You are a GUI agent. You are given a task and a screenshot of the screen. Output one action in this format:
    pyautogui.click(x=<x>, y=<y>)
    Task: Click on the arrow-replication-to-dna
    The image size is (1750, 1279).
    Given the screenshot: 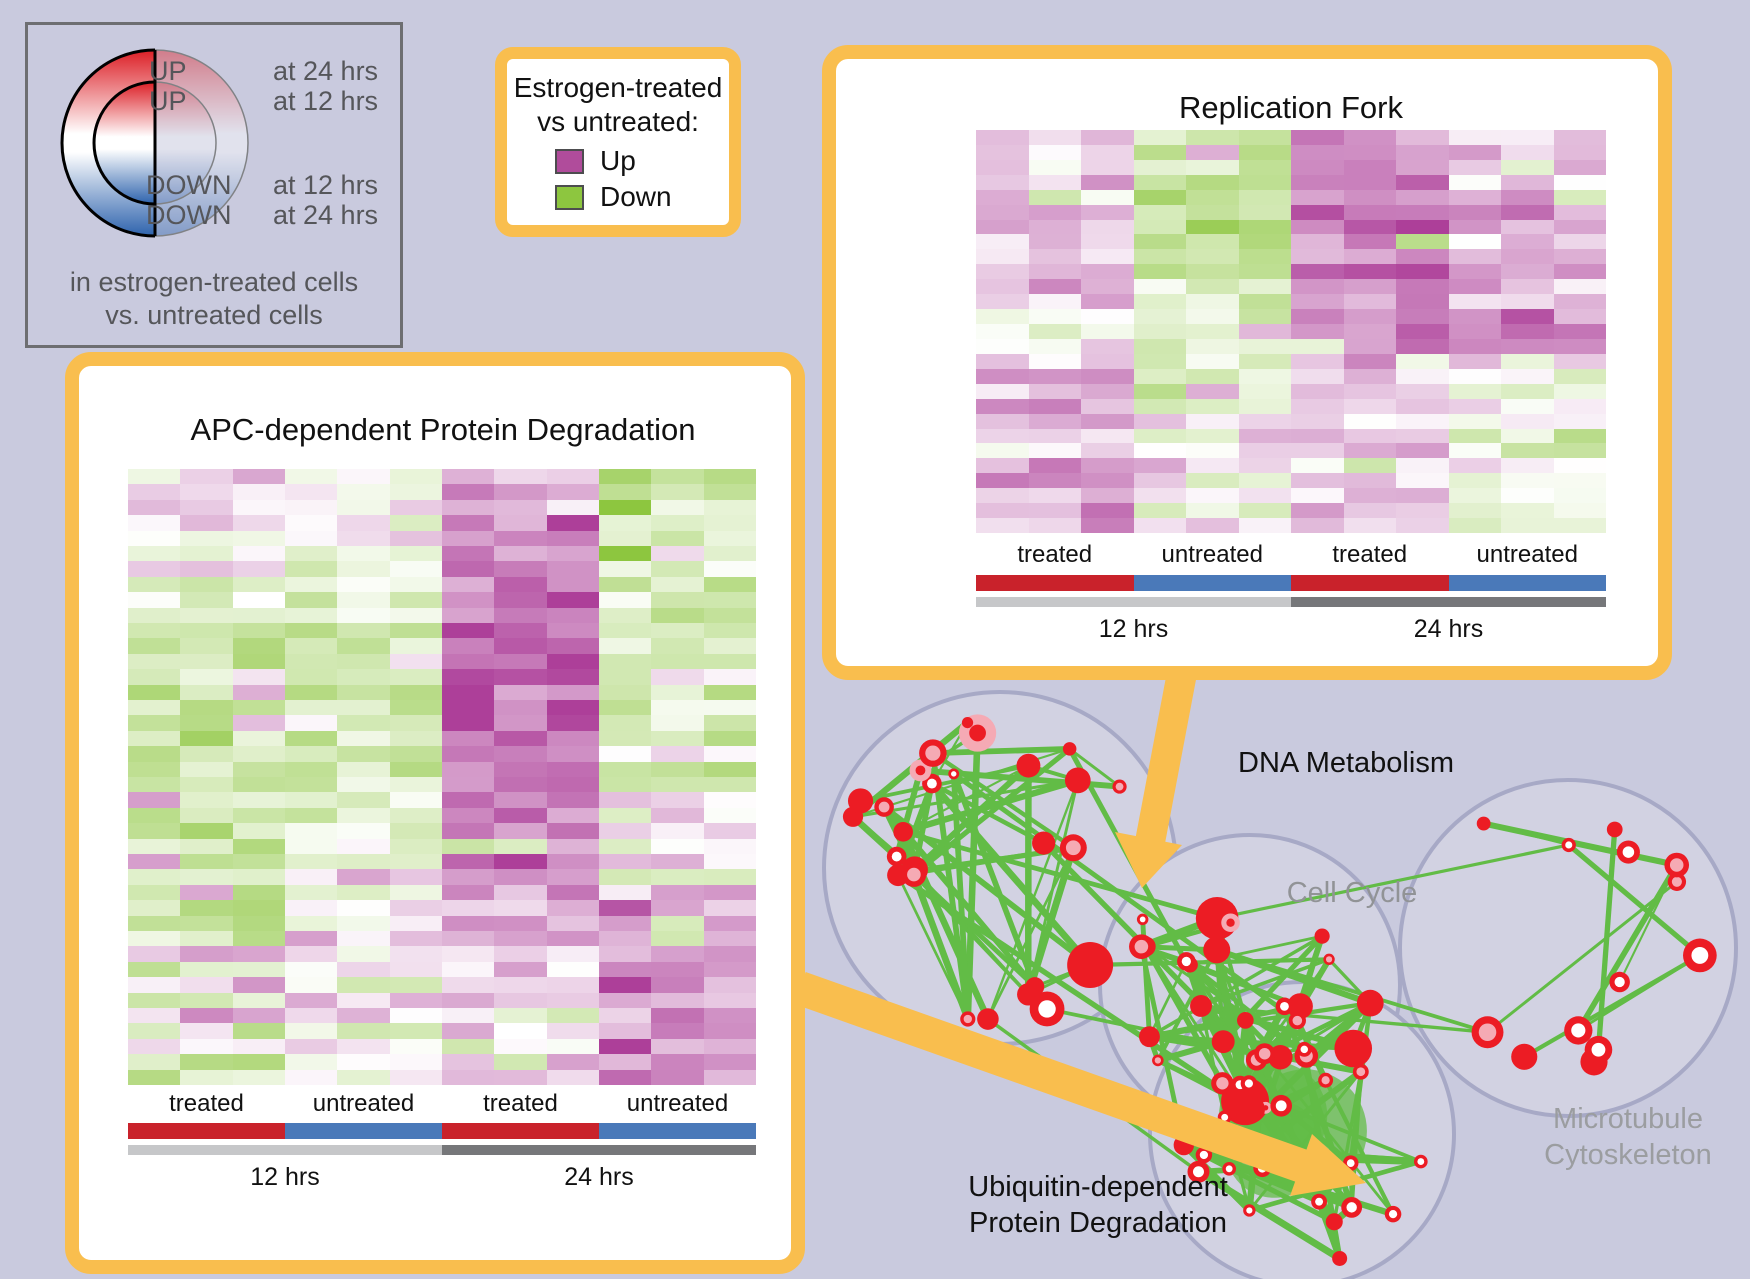 What is the action you would take?
    pyautogui.click(x=1168, y=747)
    